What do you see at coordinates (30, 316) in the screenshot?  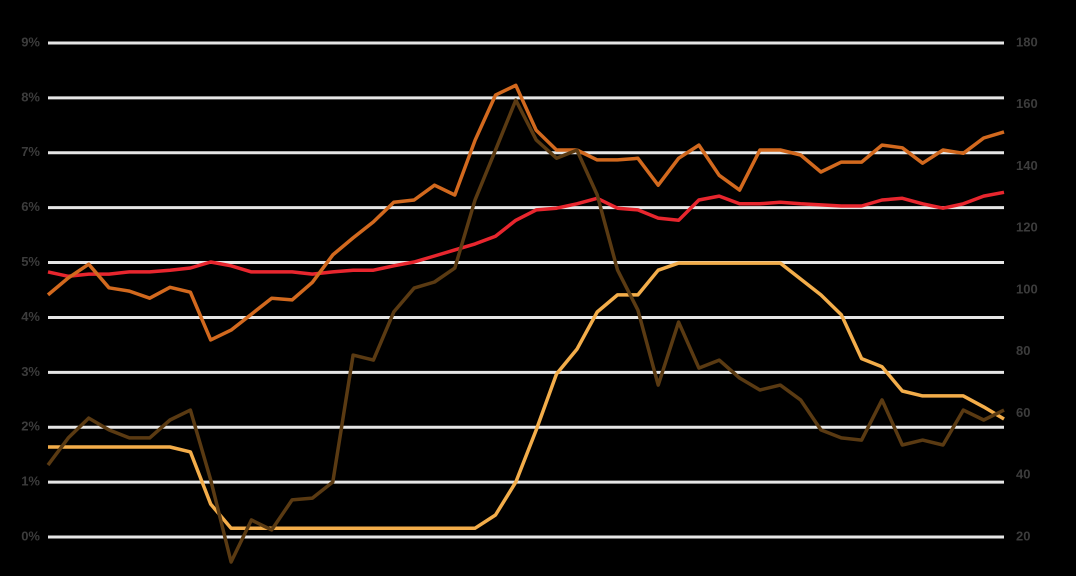 I see `y-tick-label: 4%` at bounding box center [30, 316].